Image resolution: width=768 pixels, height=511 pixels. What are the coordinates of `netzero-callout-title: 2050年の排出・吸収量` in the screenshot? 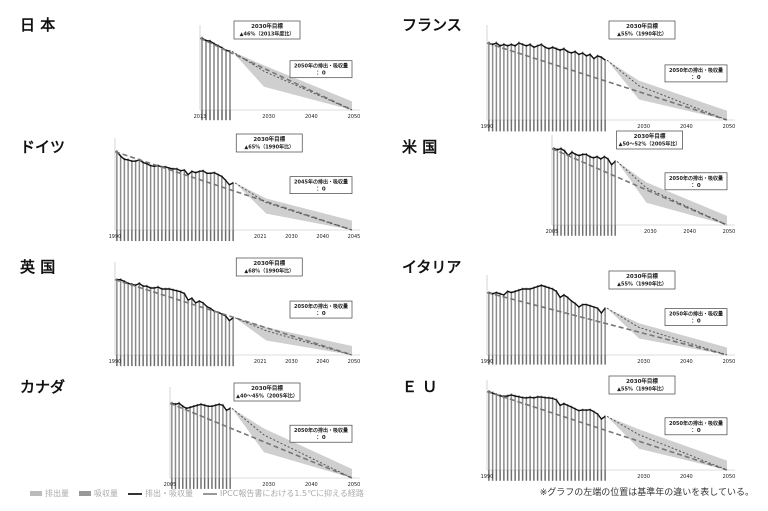 It's located at (696, 70).